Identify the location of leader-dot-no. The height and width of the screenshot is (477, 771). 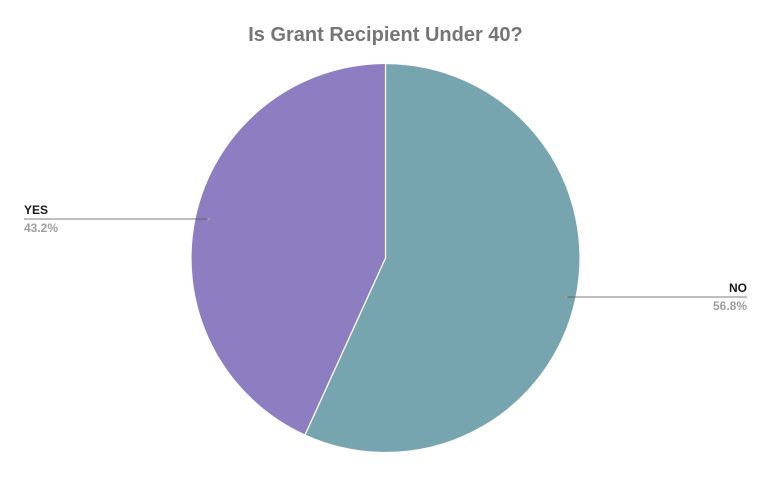
(566, 297).